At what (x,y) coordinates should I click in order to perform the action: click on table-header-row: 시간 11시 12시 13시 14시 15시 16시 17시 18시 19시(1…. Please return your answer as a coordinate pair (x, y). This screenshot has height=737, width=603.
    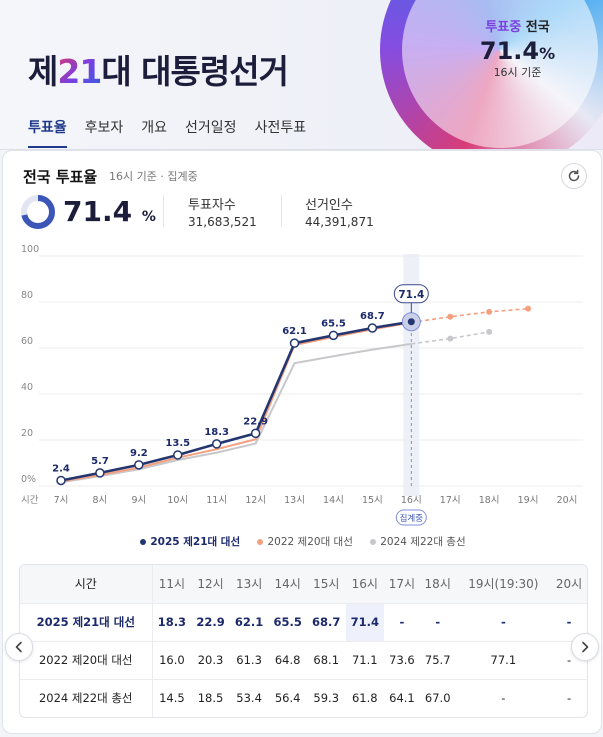
    Looking at the image, I should click on (303, 584).